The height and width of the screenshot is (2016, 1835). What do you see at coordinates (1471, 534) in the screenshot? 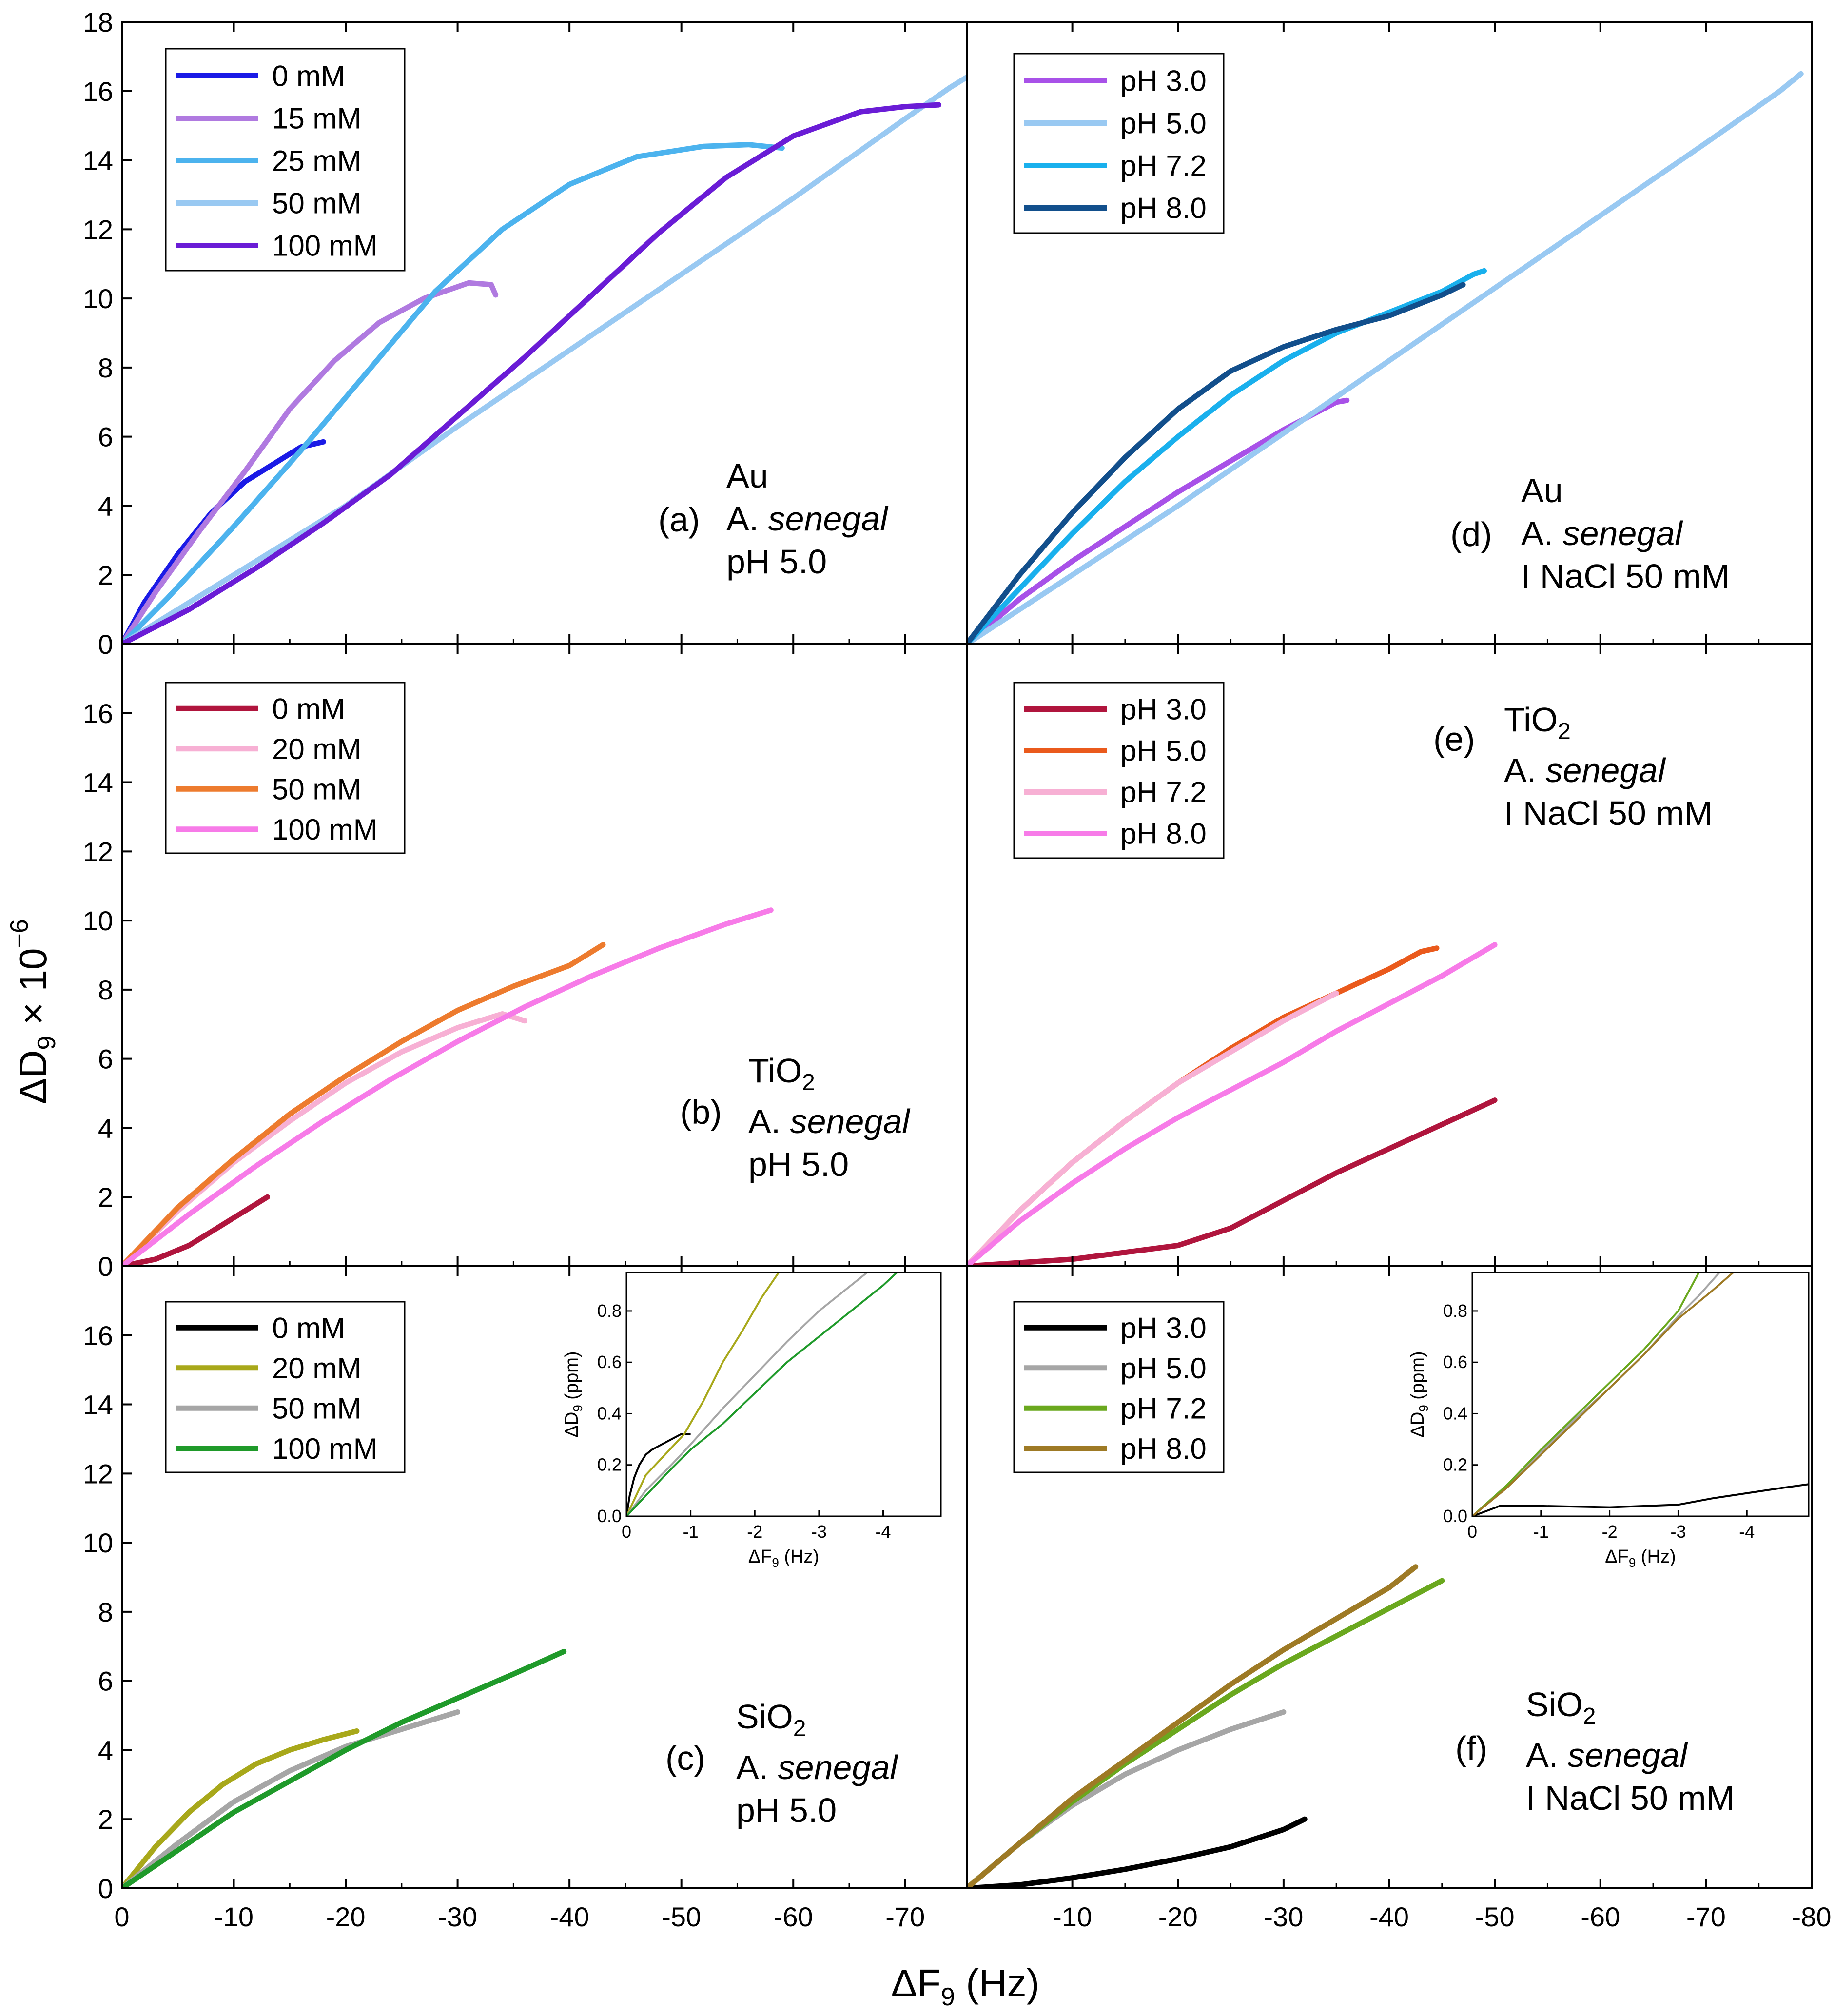
I see `panel-label-d: (d)` at bounding box center [1471, 534].